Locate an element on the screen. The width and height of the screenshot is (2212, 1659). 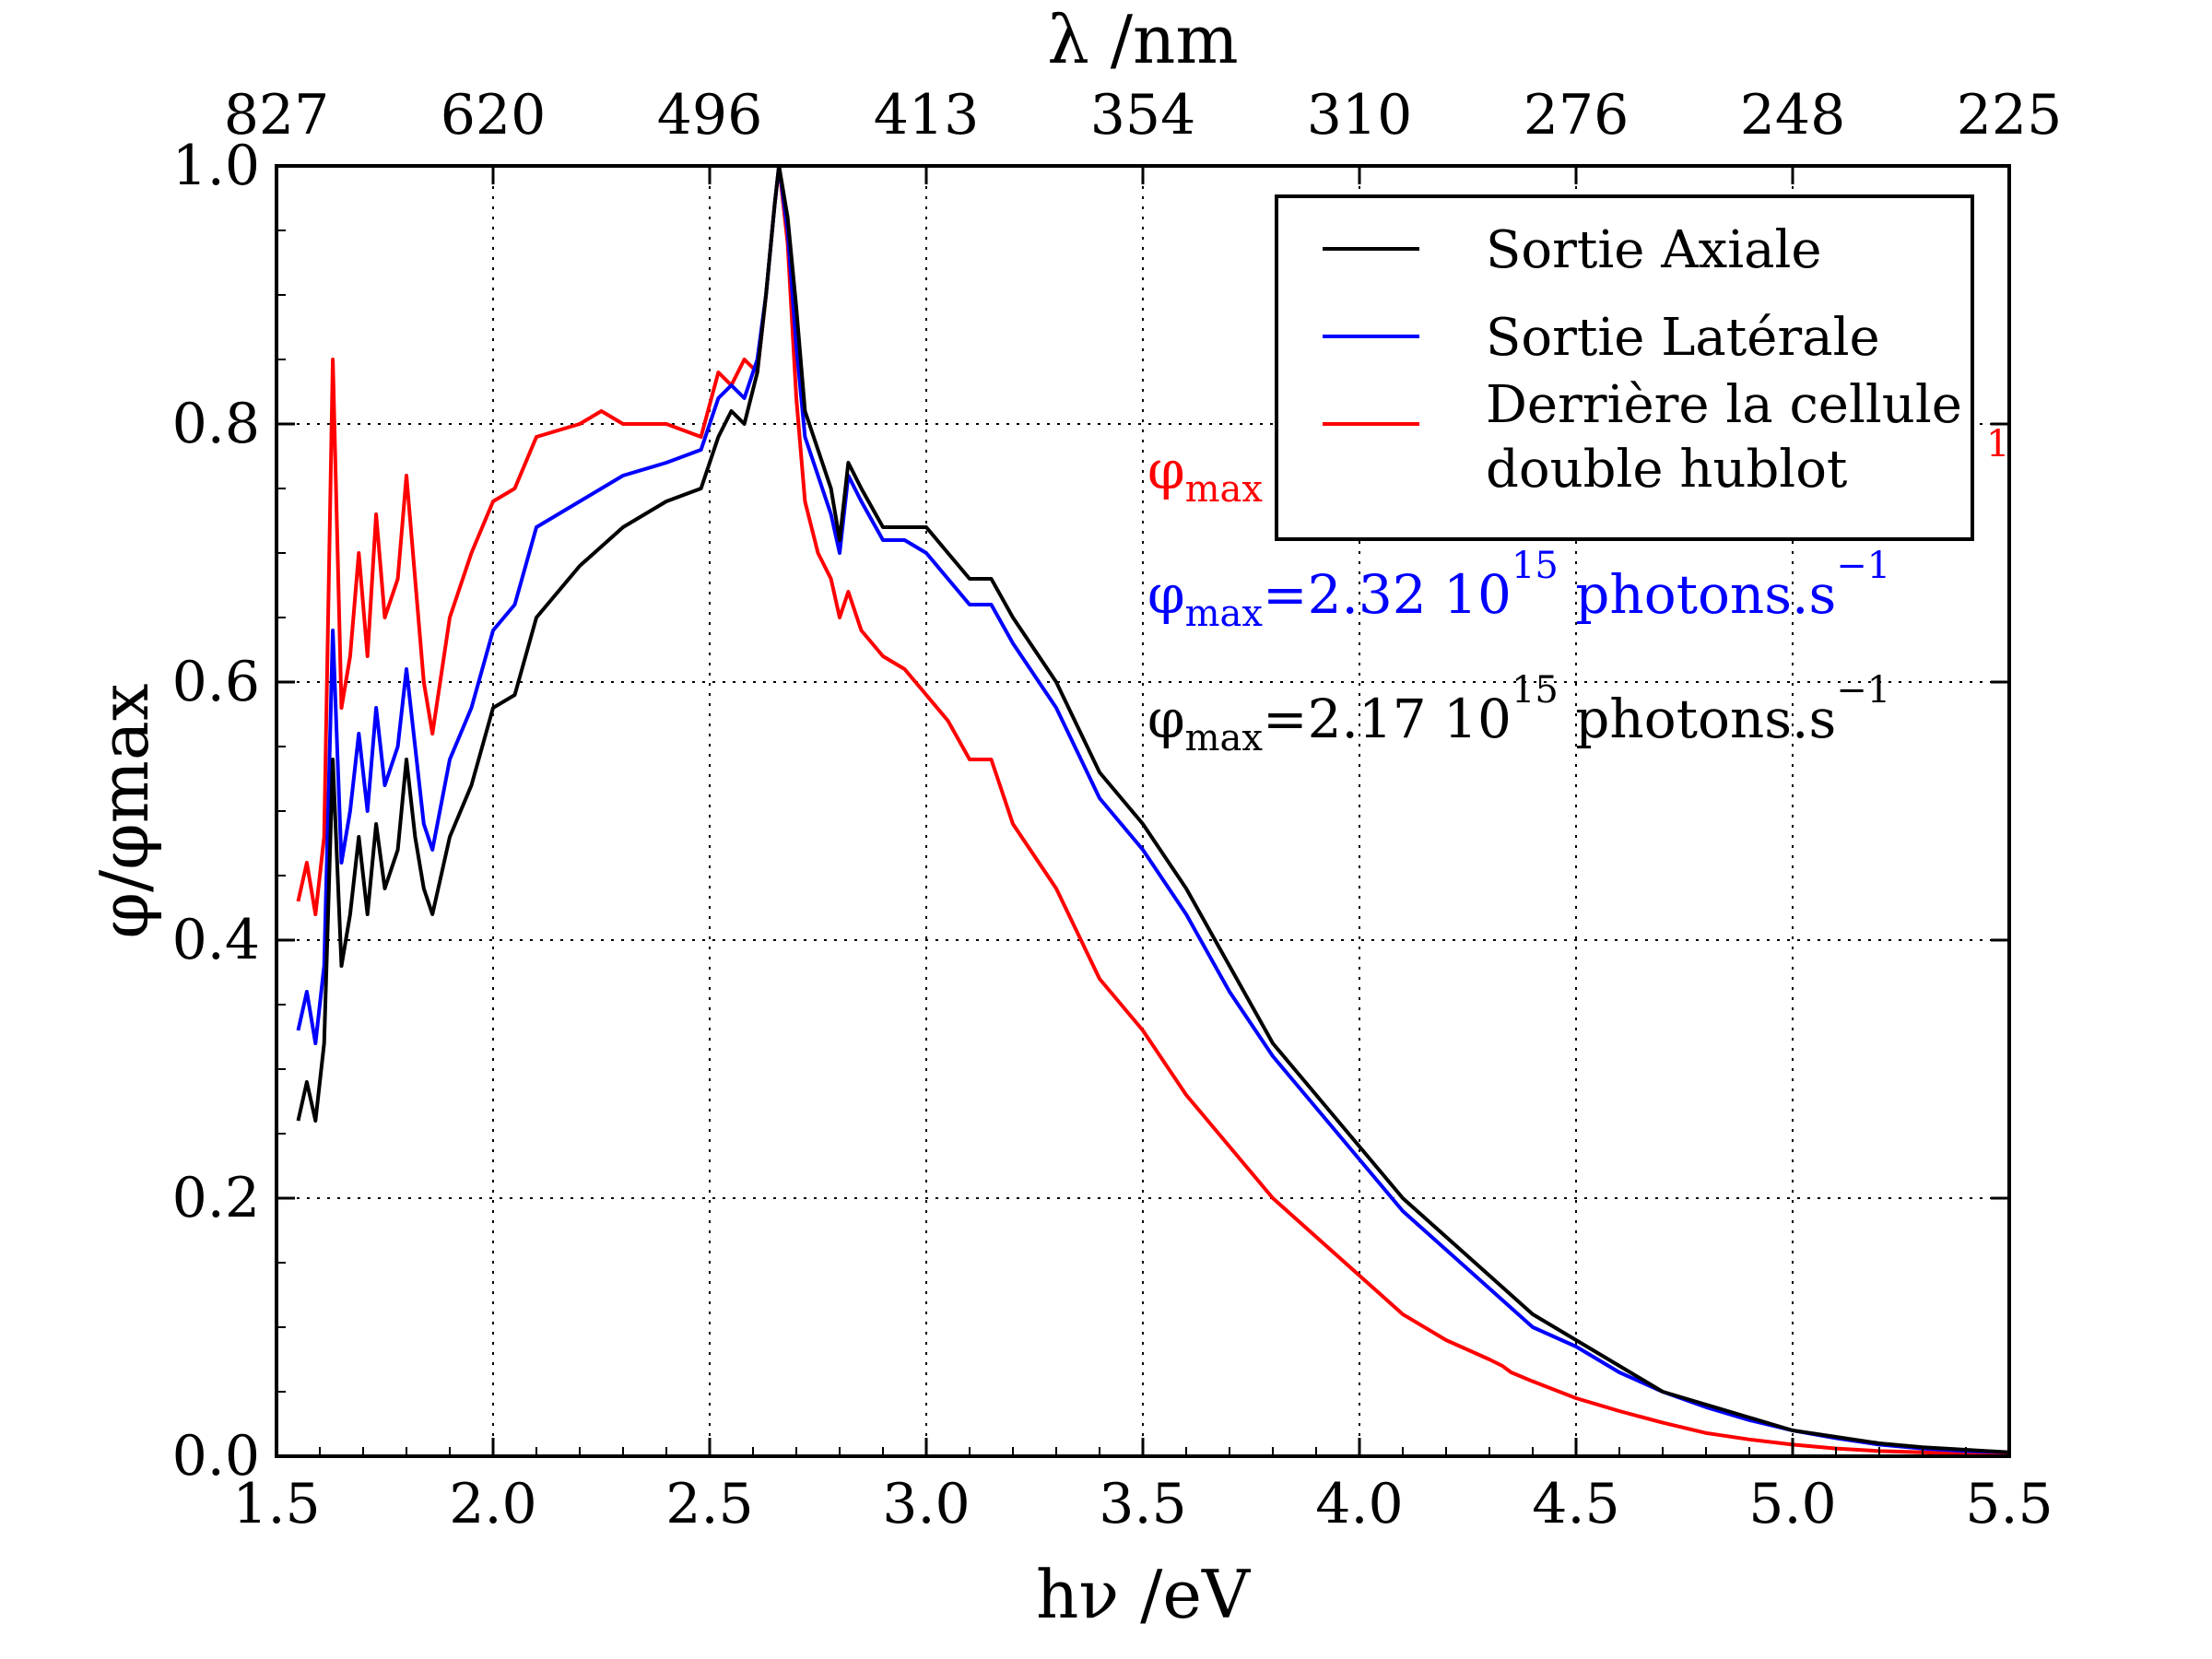
x-tick-label: 4.0 is located at coordinates (1359, 1504).